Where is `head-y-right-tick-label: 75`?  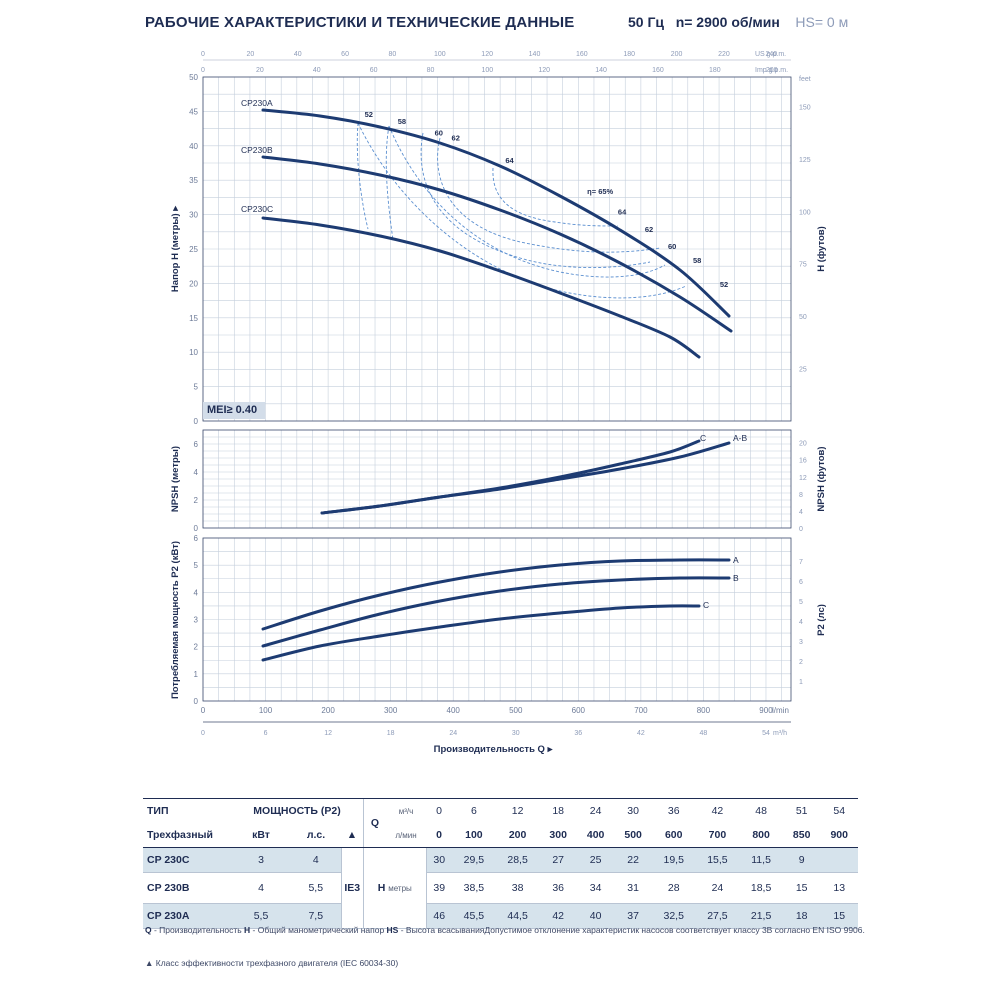
head-y-right-tick-label: 75 is located at coordinates (803, 265).